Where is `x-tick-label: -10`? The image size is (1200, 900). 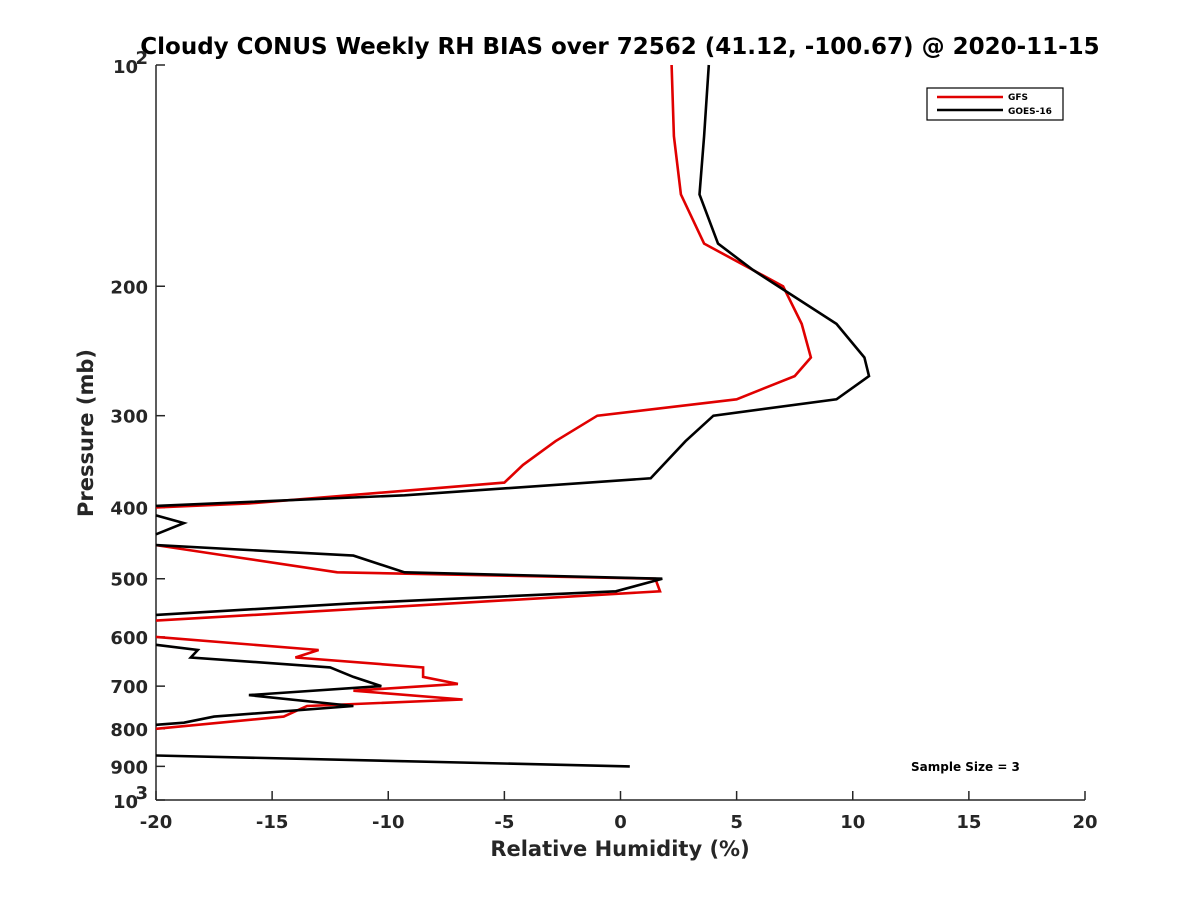
x-tick-label: -10 is located at coordinates (388, 822).